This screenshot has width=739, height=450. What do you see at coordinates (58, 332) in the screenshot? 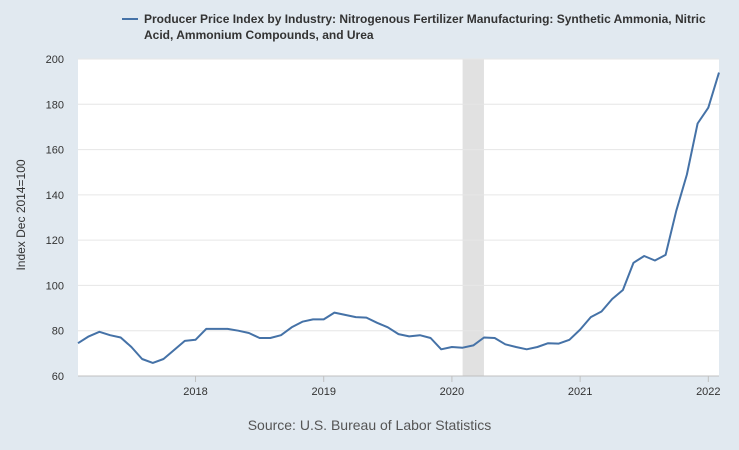
I see `y-tick-label: 80` at bounding box center [58, 332].